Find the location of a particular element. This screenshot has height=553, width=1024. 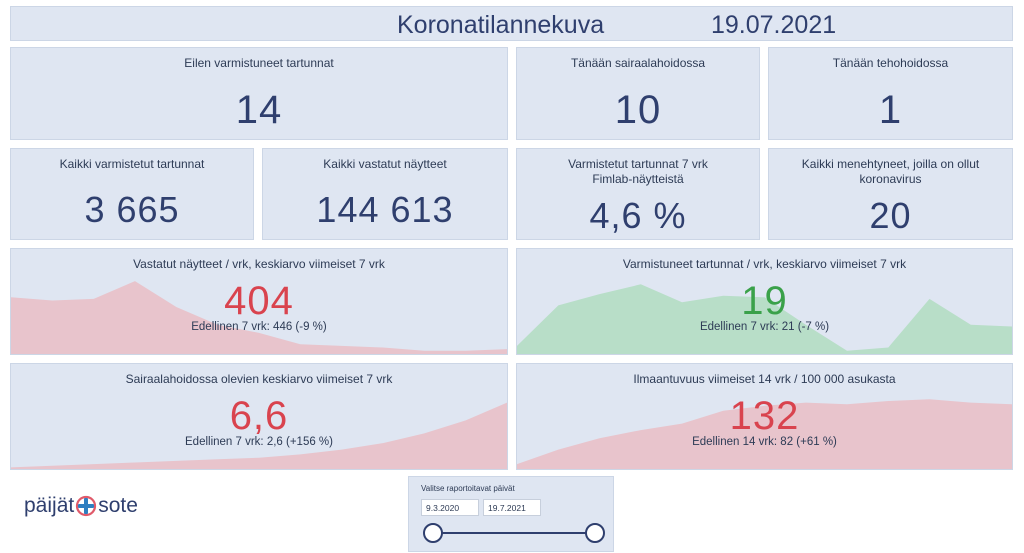

sparkline-hospital is located at coordinates (259, 435).